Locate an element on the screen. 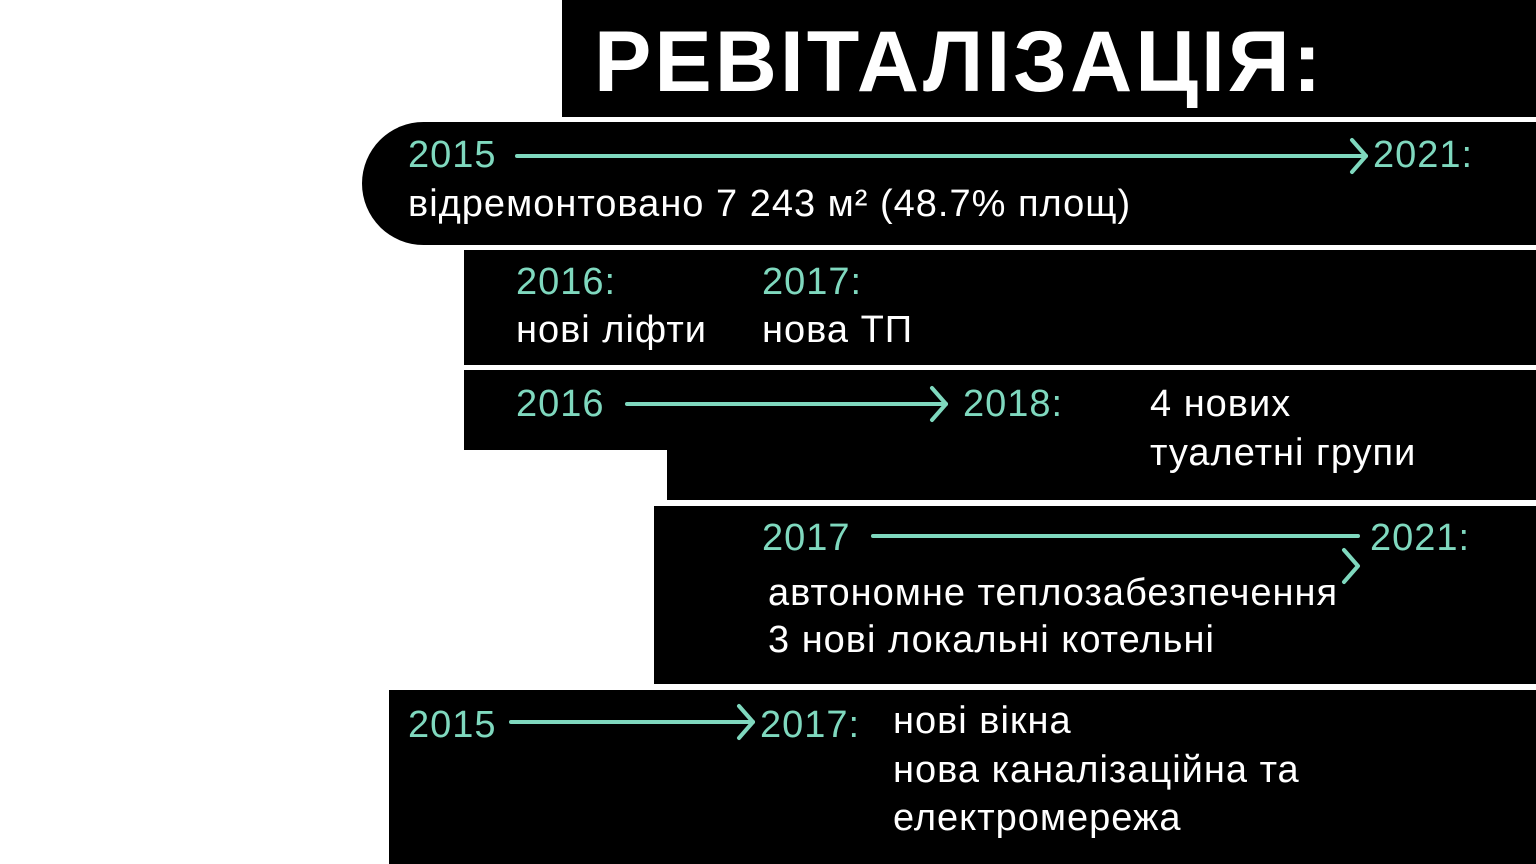  block-text: нові вікна is located at coordinates (982, 721).